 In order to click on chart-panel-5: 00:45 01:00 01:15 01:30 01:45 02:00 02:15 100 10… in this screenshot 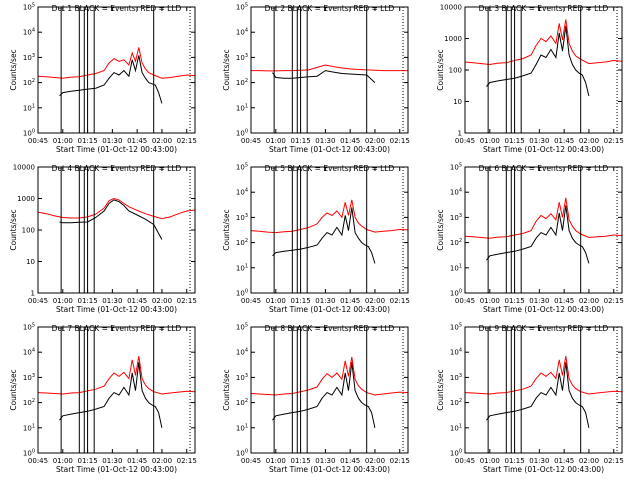, I will do `click(316, 239)`.